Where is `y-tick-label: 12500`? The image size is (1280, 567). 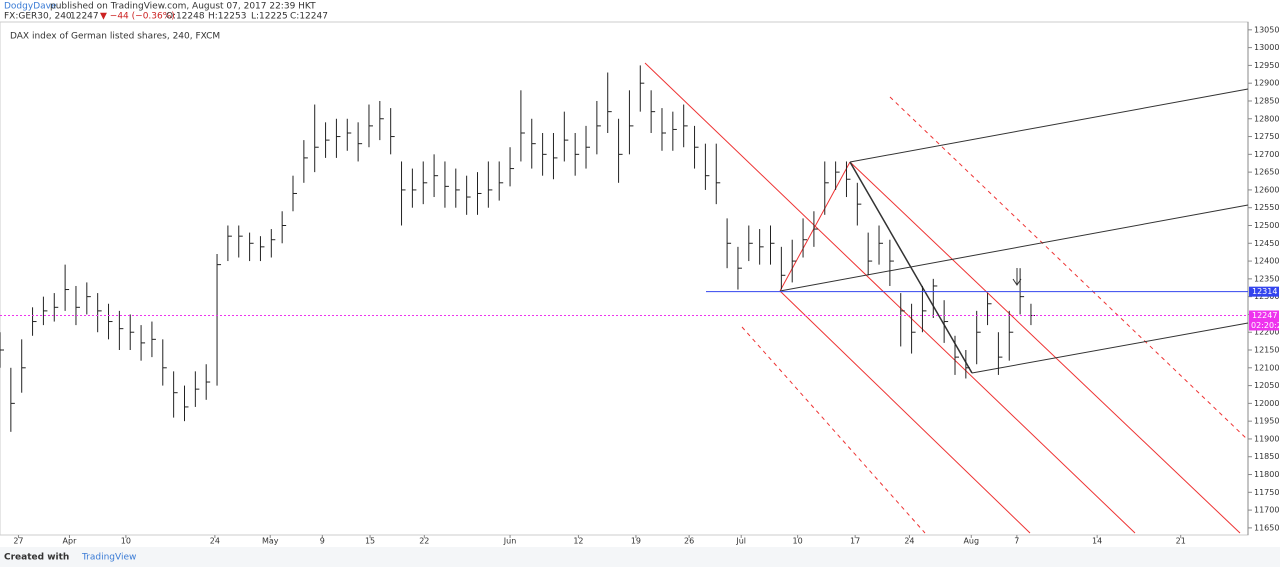
y-tick-label: 12500 is located at coordinates (1266, 225).